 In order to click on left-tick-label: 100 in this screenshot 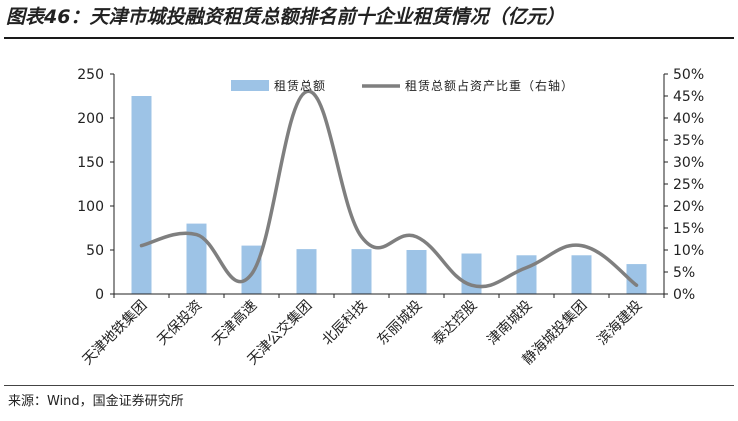, I will do `click(90, 207)`.